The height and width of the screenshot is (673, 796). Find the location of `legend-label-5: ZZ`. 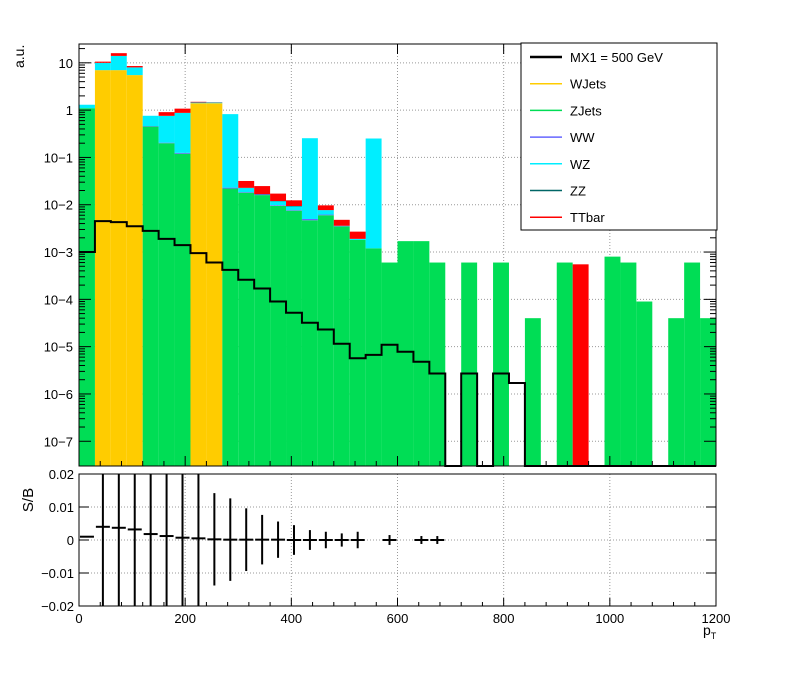

legend-label-5: ZZ is located at coordinates (578, 191).